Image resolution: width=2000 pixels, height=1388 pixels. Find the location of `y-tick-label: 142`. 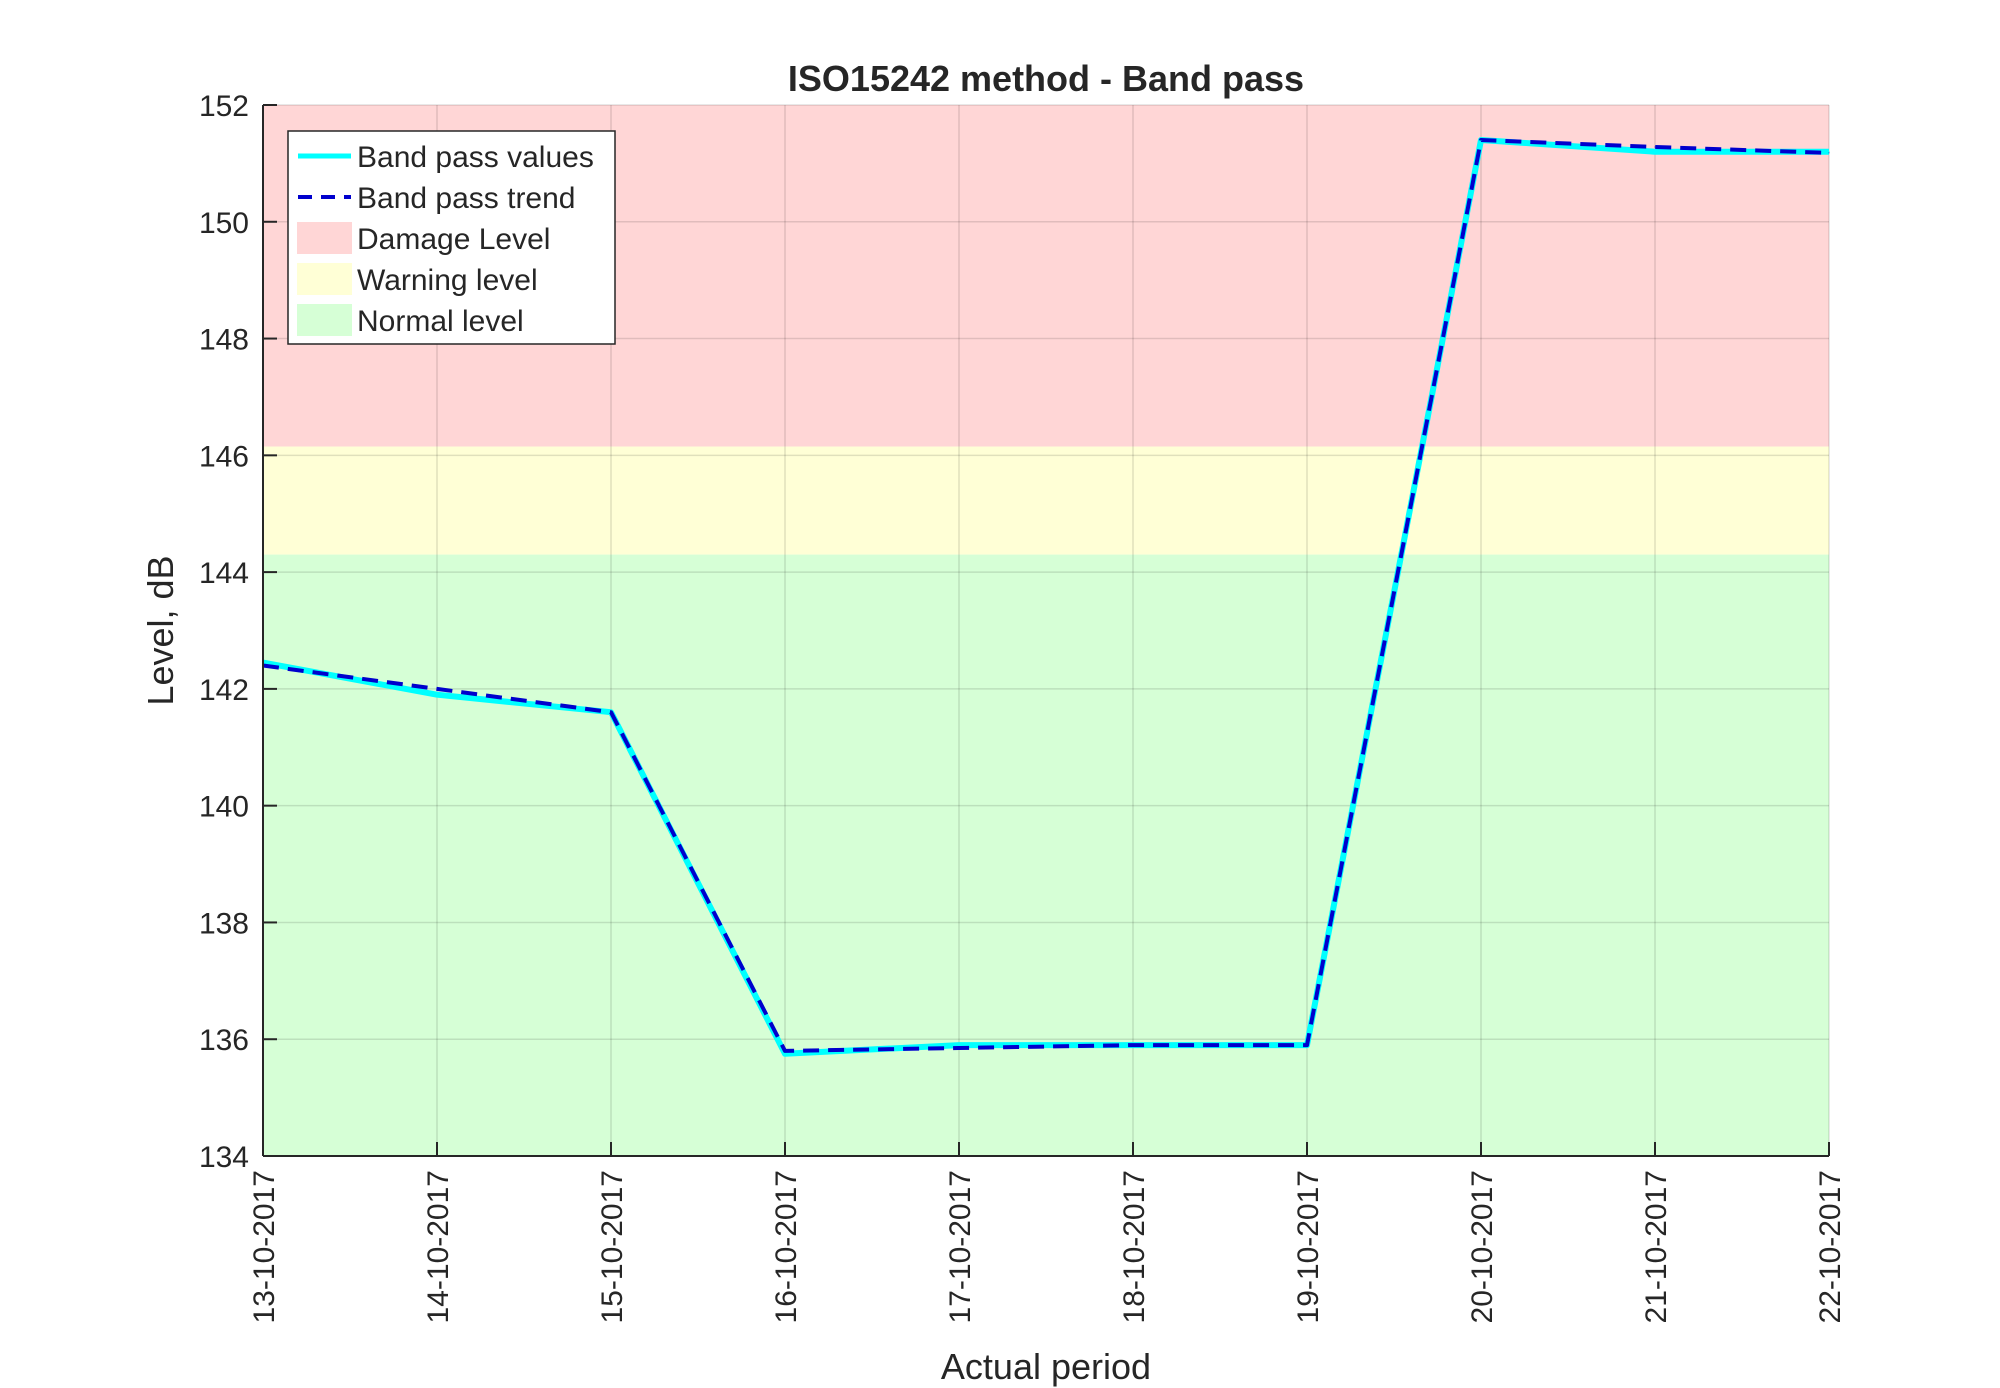

y-tick-label: 142 is located at coordinates (224, 690).